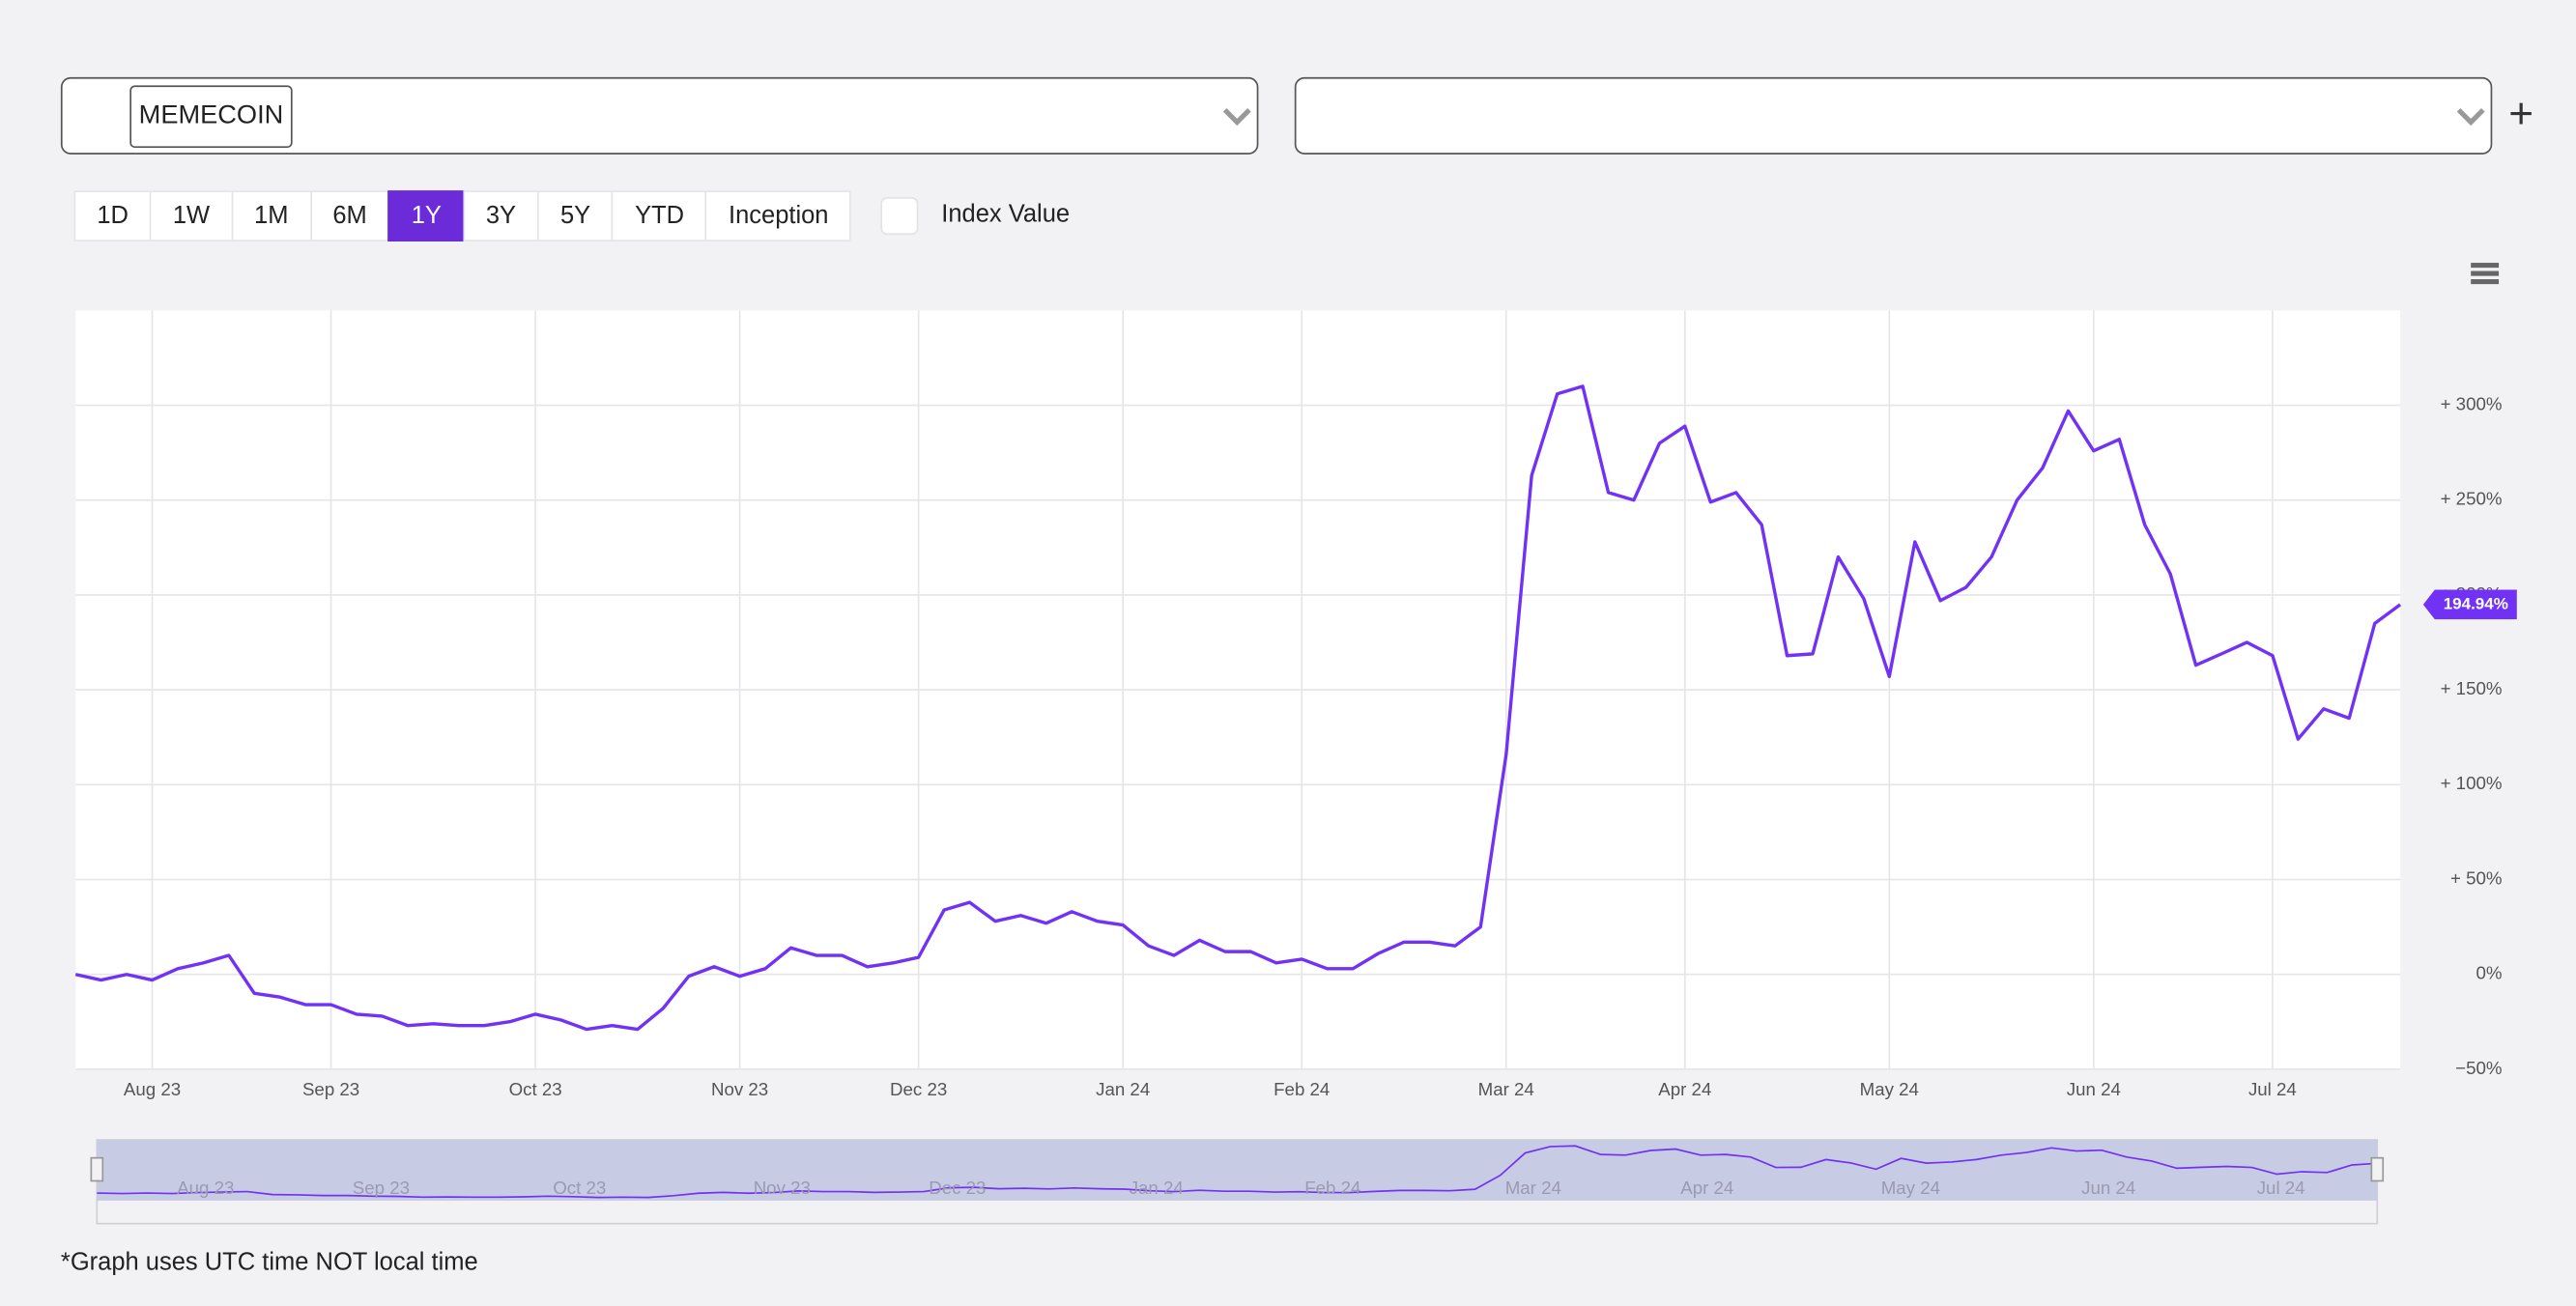 Image resolution: width=2576 pixels, height=1306 pixels. I want to click on x-tick-label: Dec 23, so click(919, 1089).